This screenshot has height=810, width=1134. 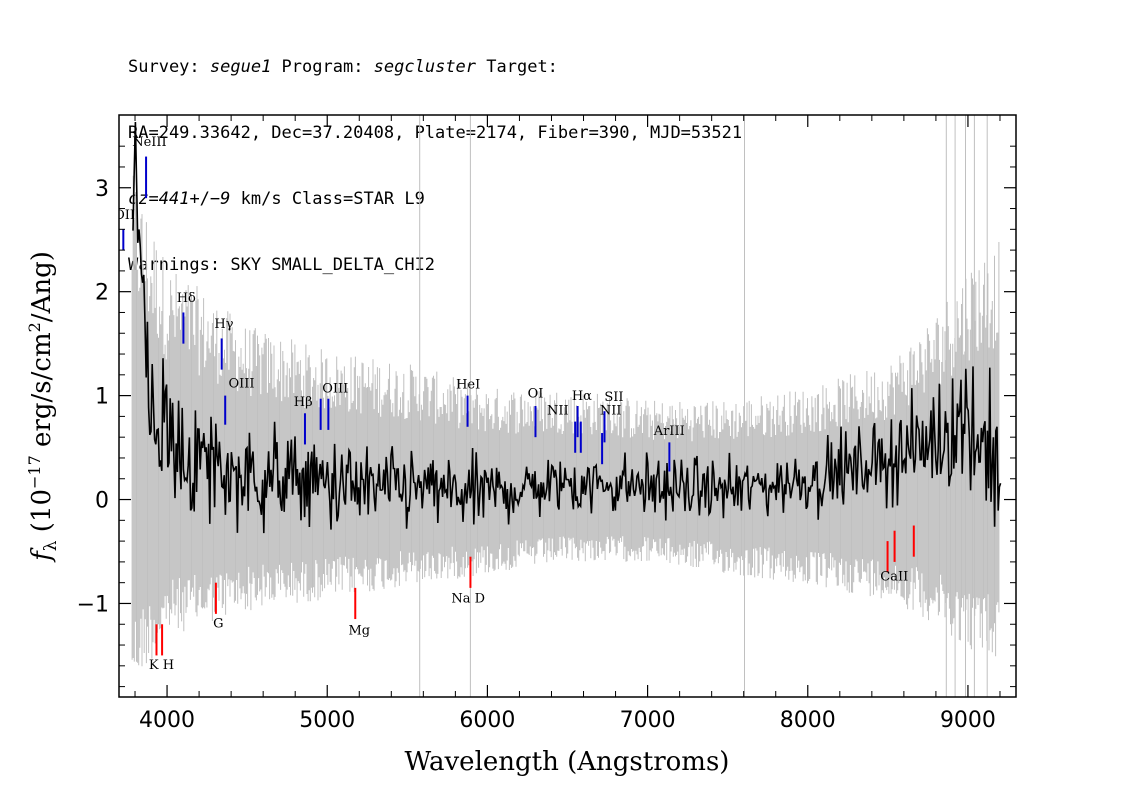 I want to click on x-tick-label: 8000, so click(x=808, y=720).